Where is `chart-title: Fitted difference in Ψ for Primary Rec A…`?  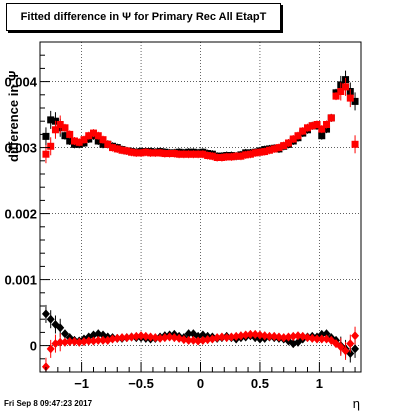
chart-title: Fitted difference in Ψ for Primary Rec A… is located at coordinates (143, 17).